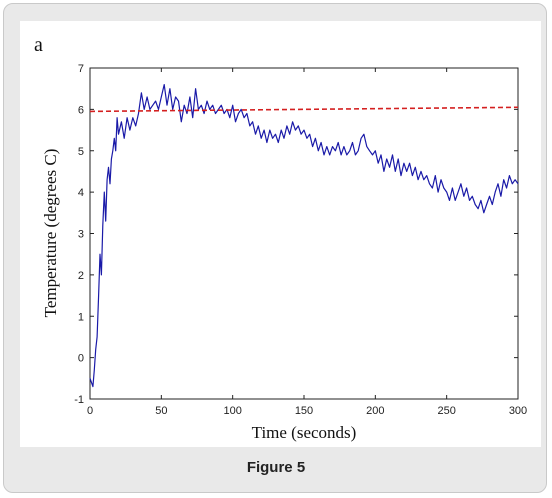 This screenshot has height=498, width=552. I want to click on y-axis-label: Temperature (degrees C), so click(50, 233).